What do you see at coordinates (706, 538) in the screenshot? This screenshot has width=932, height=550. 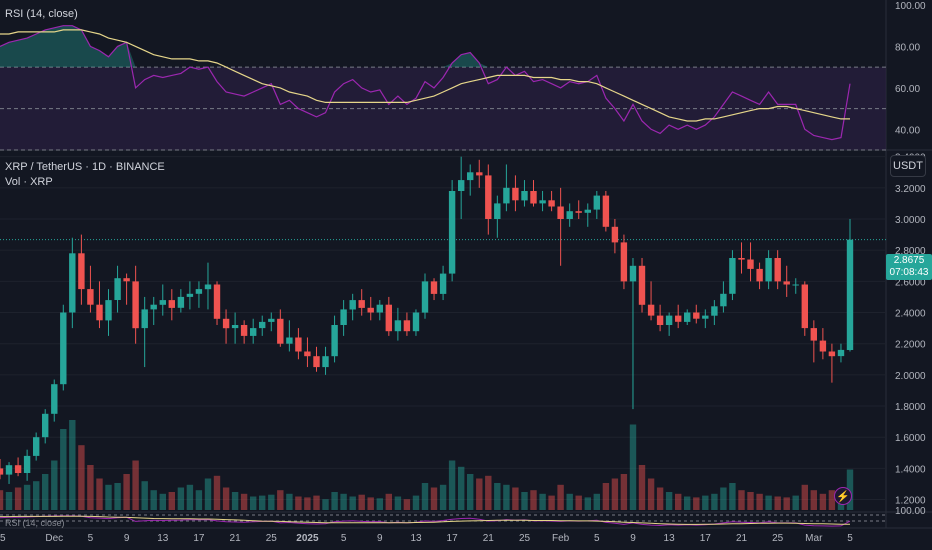 I see `time-axis-label: 17` at bounding box center [706, 538].